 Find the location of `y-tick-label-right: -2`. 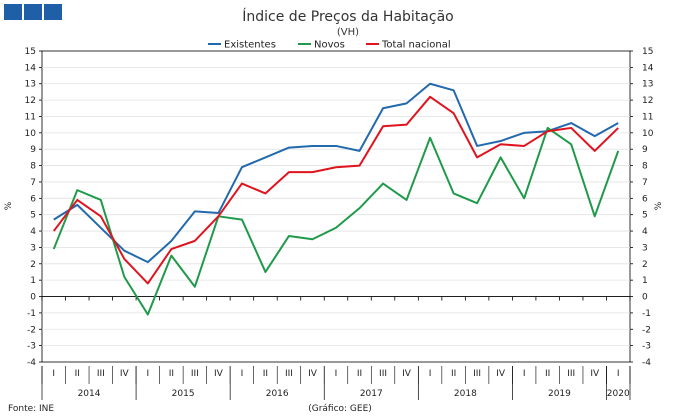

y-tick-label-right: -2 is located at coordinates (646, 330).